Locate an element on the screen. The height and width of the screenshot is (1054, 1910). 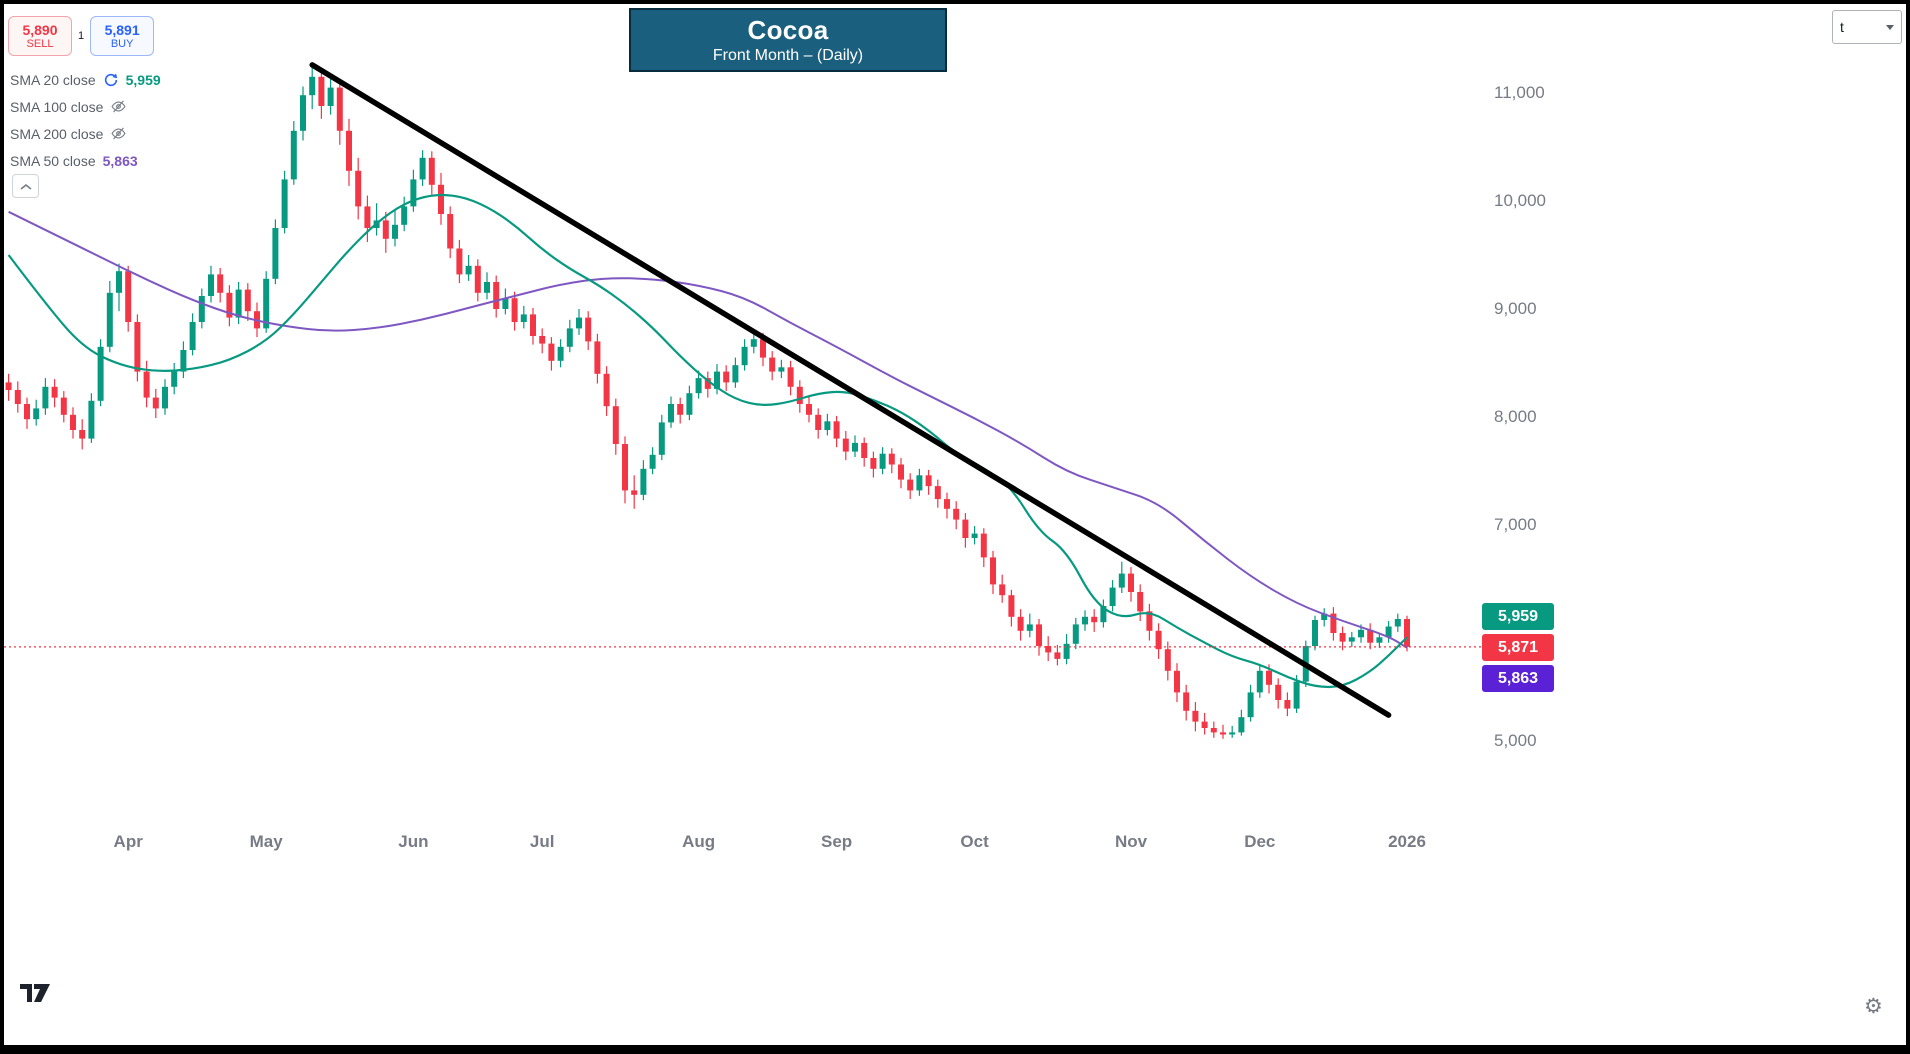
price-axis: 11,000 10,000 9,000 8,000 7,000 5,000 is located at coordinates (1536, 404).